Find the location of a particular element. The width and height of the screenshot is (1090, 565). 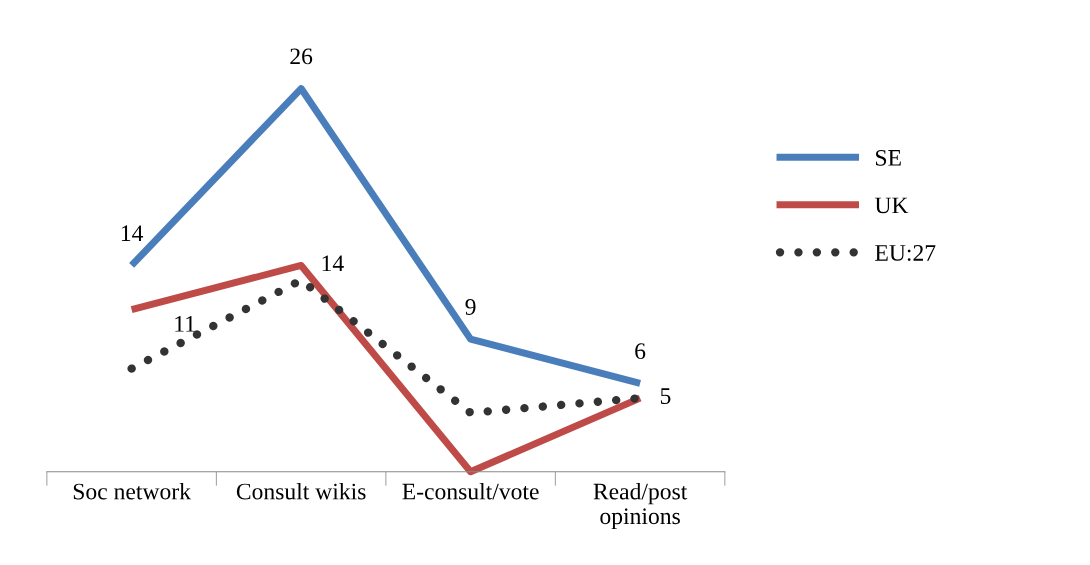

x-tick-label: Consult wikis is located at coordinates (301, 491).